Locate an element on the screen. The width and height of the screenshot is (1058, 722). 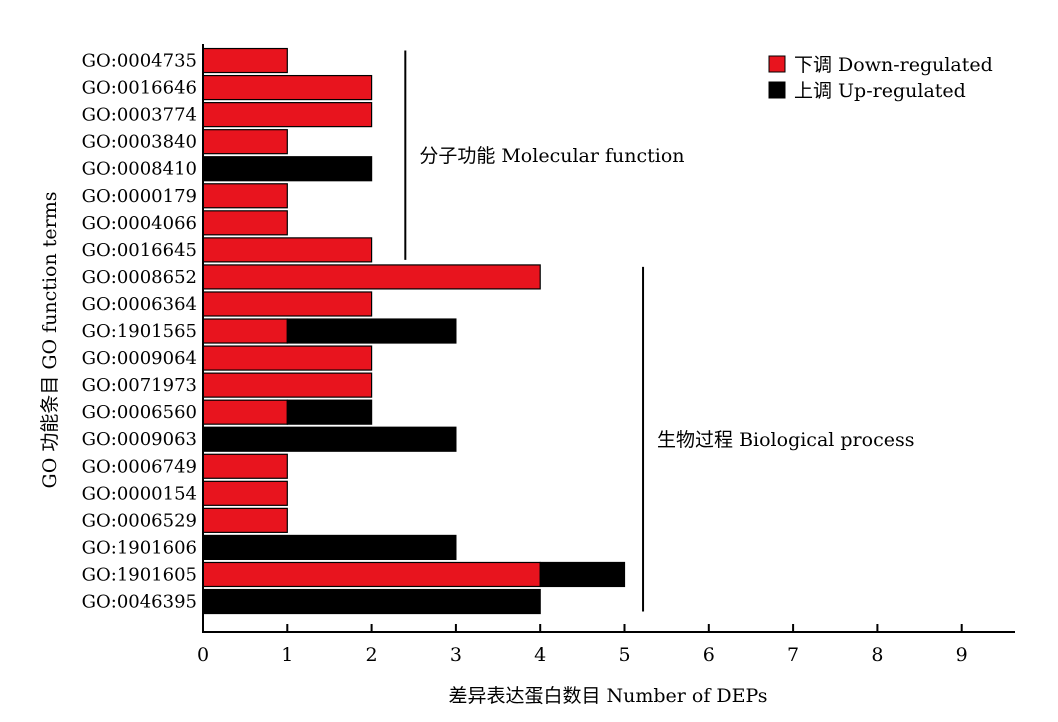
x-tick-label: 8 is located at coordinates (877, 655).